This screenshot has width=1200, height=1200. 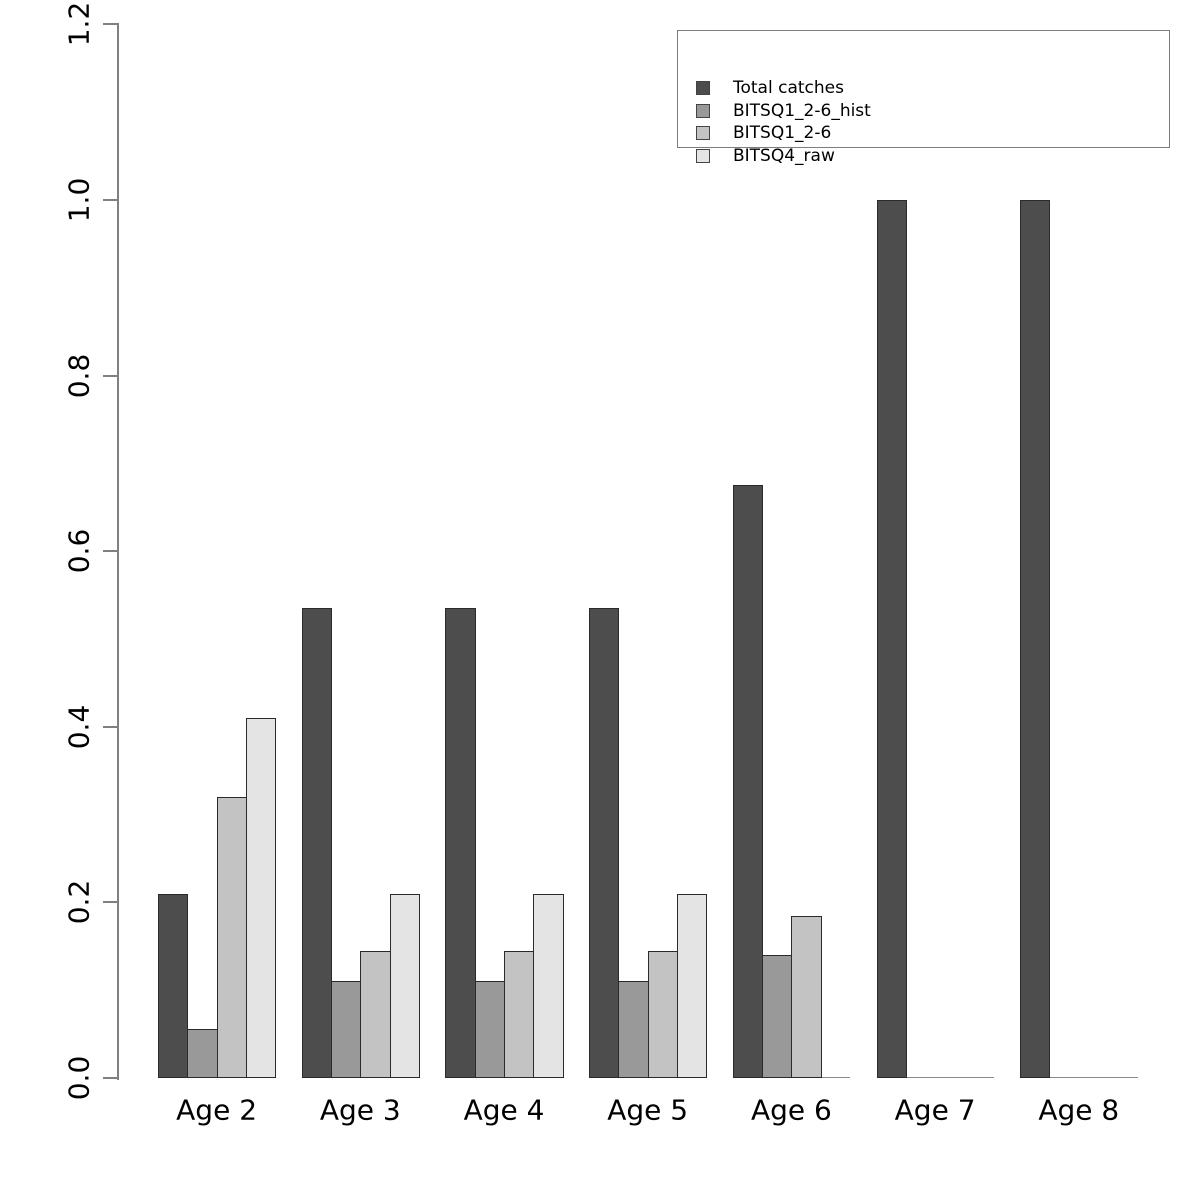 What do you see at coordinates (692, 985) in the screenshot?
I see `bar-age5-s3` at bounding box center [692, 985].